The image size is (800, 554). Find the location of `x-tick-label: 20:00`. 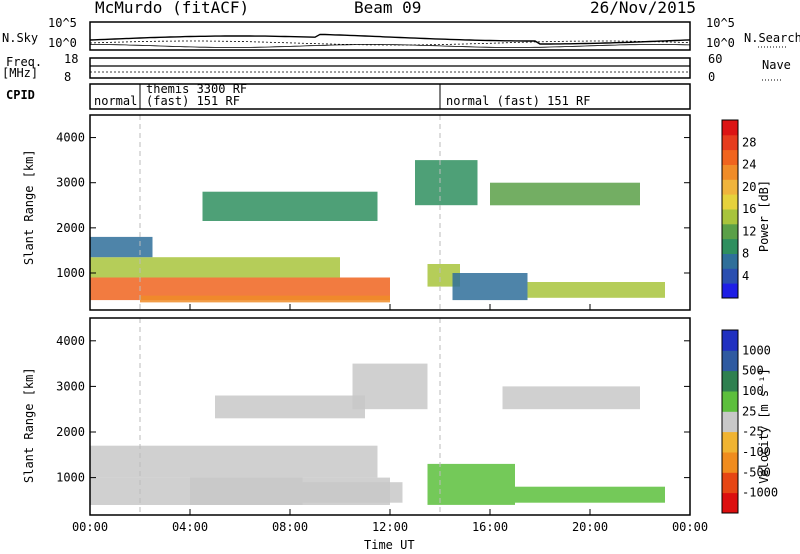

x-tick-label: 20:00 is located at coordinates (590, 527).